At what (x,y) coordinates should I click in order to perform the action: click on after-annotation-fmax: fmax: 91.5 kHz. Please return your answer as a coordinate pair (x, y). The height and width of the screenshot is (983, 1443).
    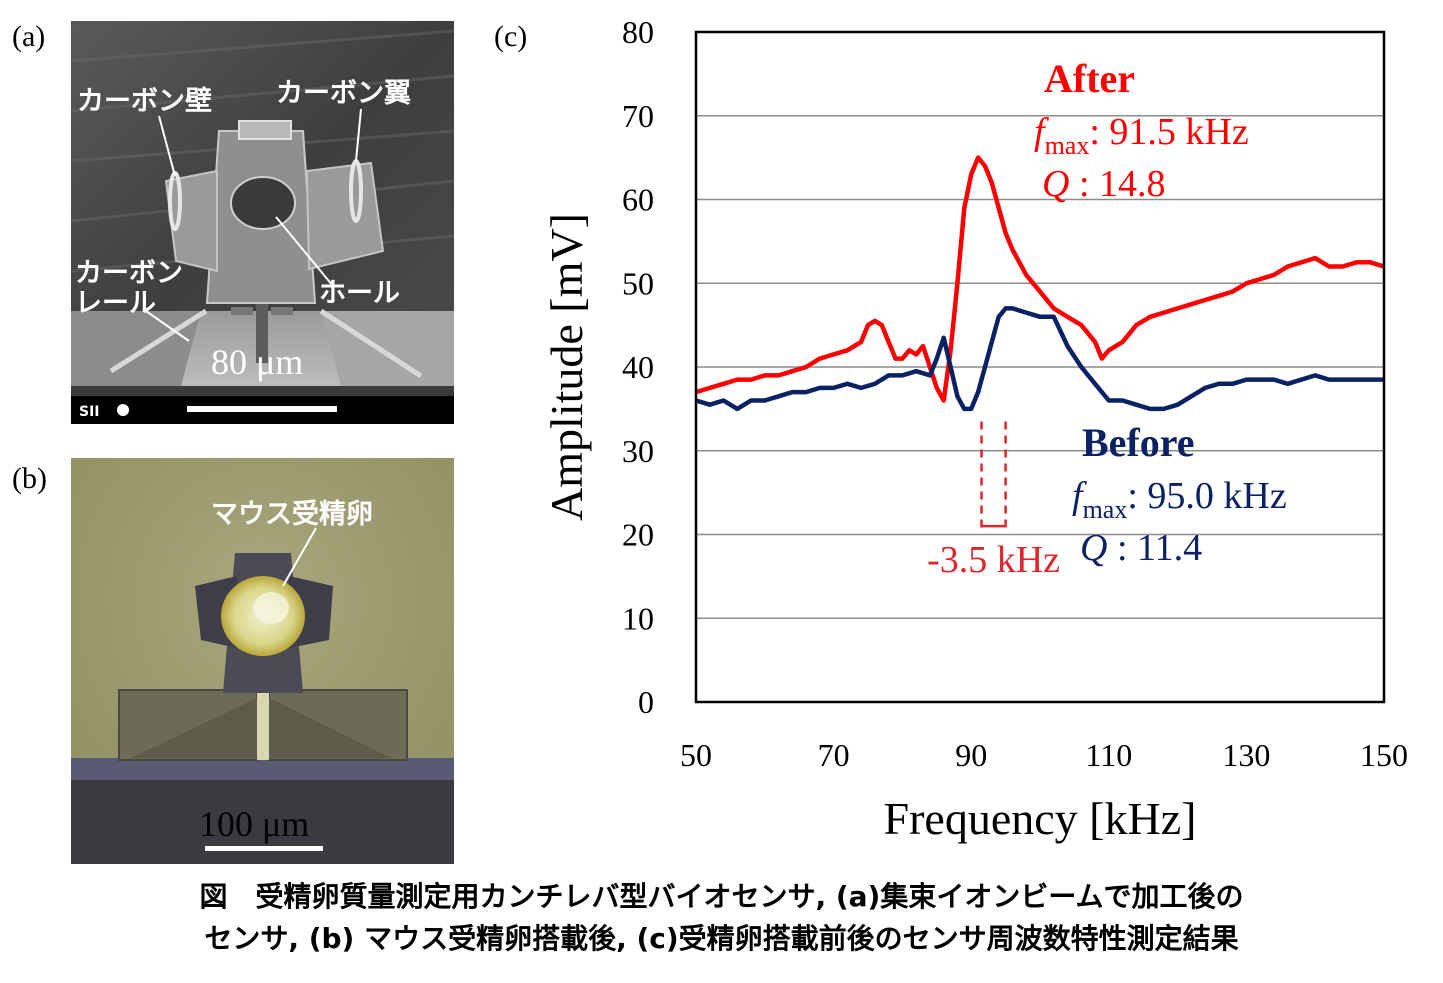
    Looking at the image, I should click on (1141, 135).